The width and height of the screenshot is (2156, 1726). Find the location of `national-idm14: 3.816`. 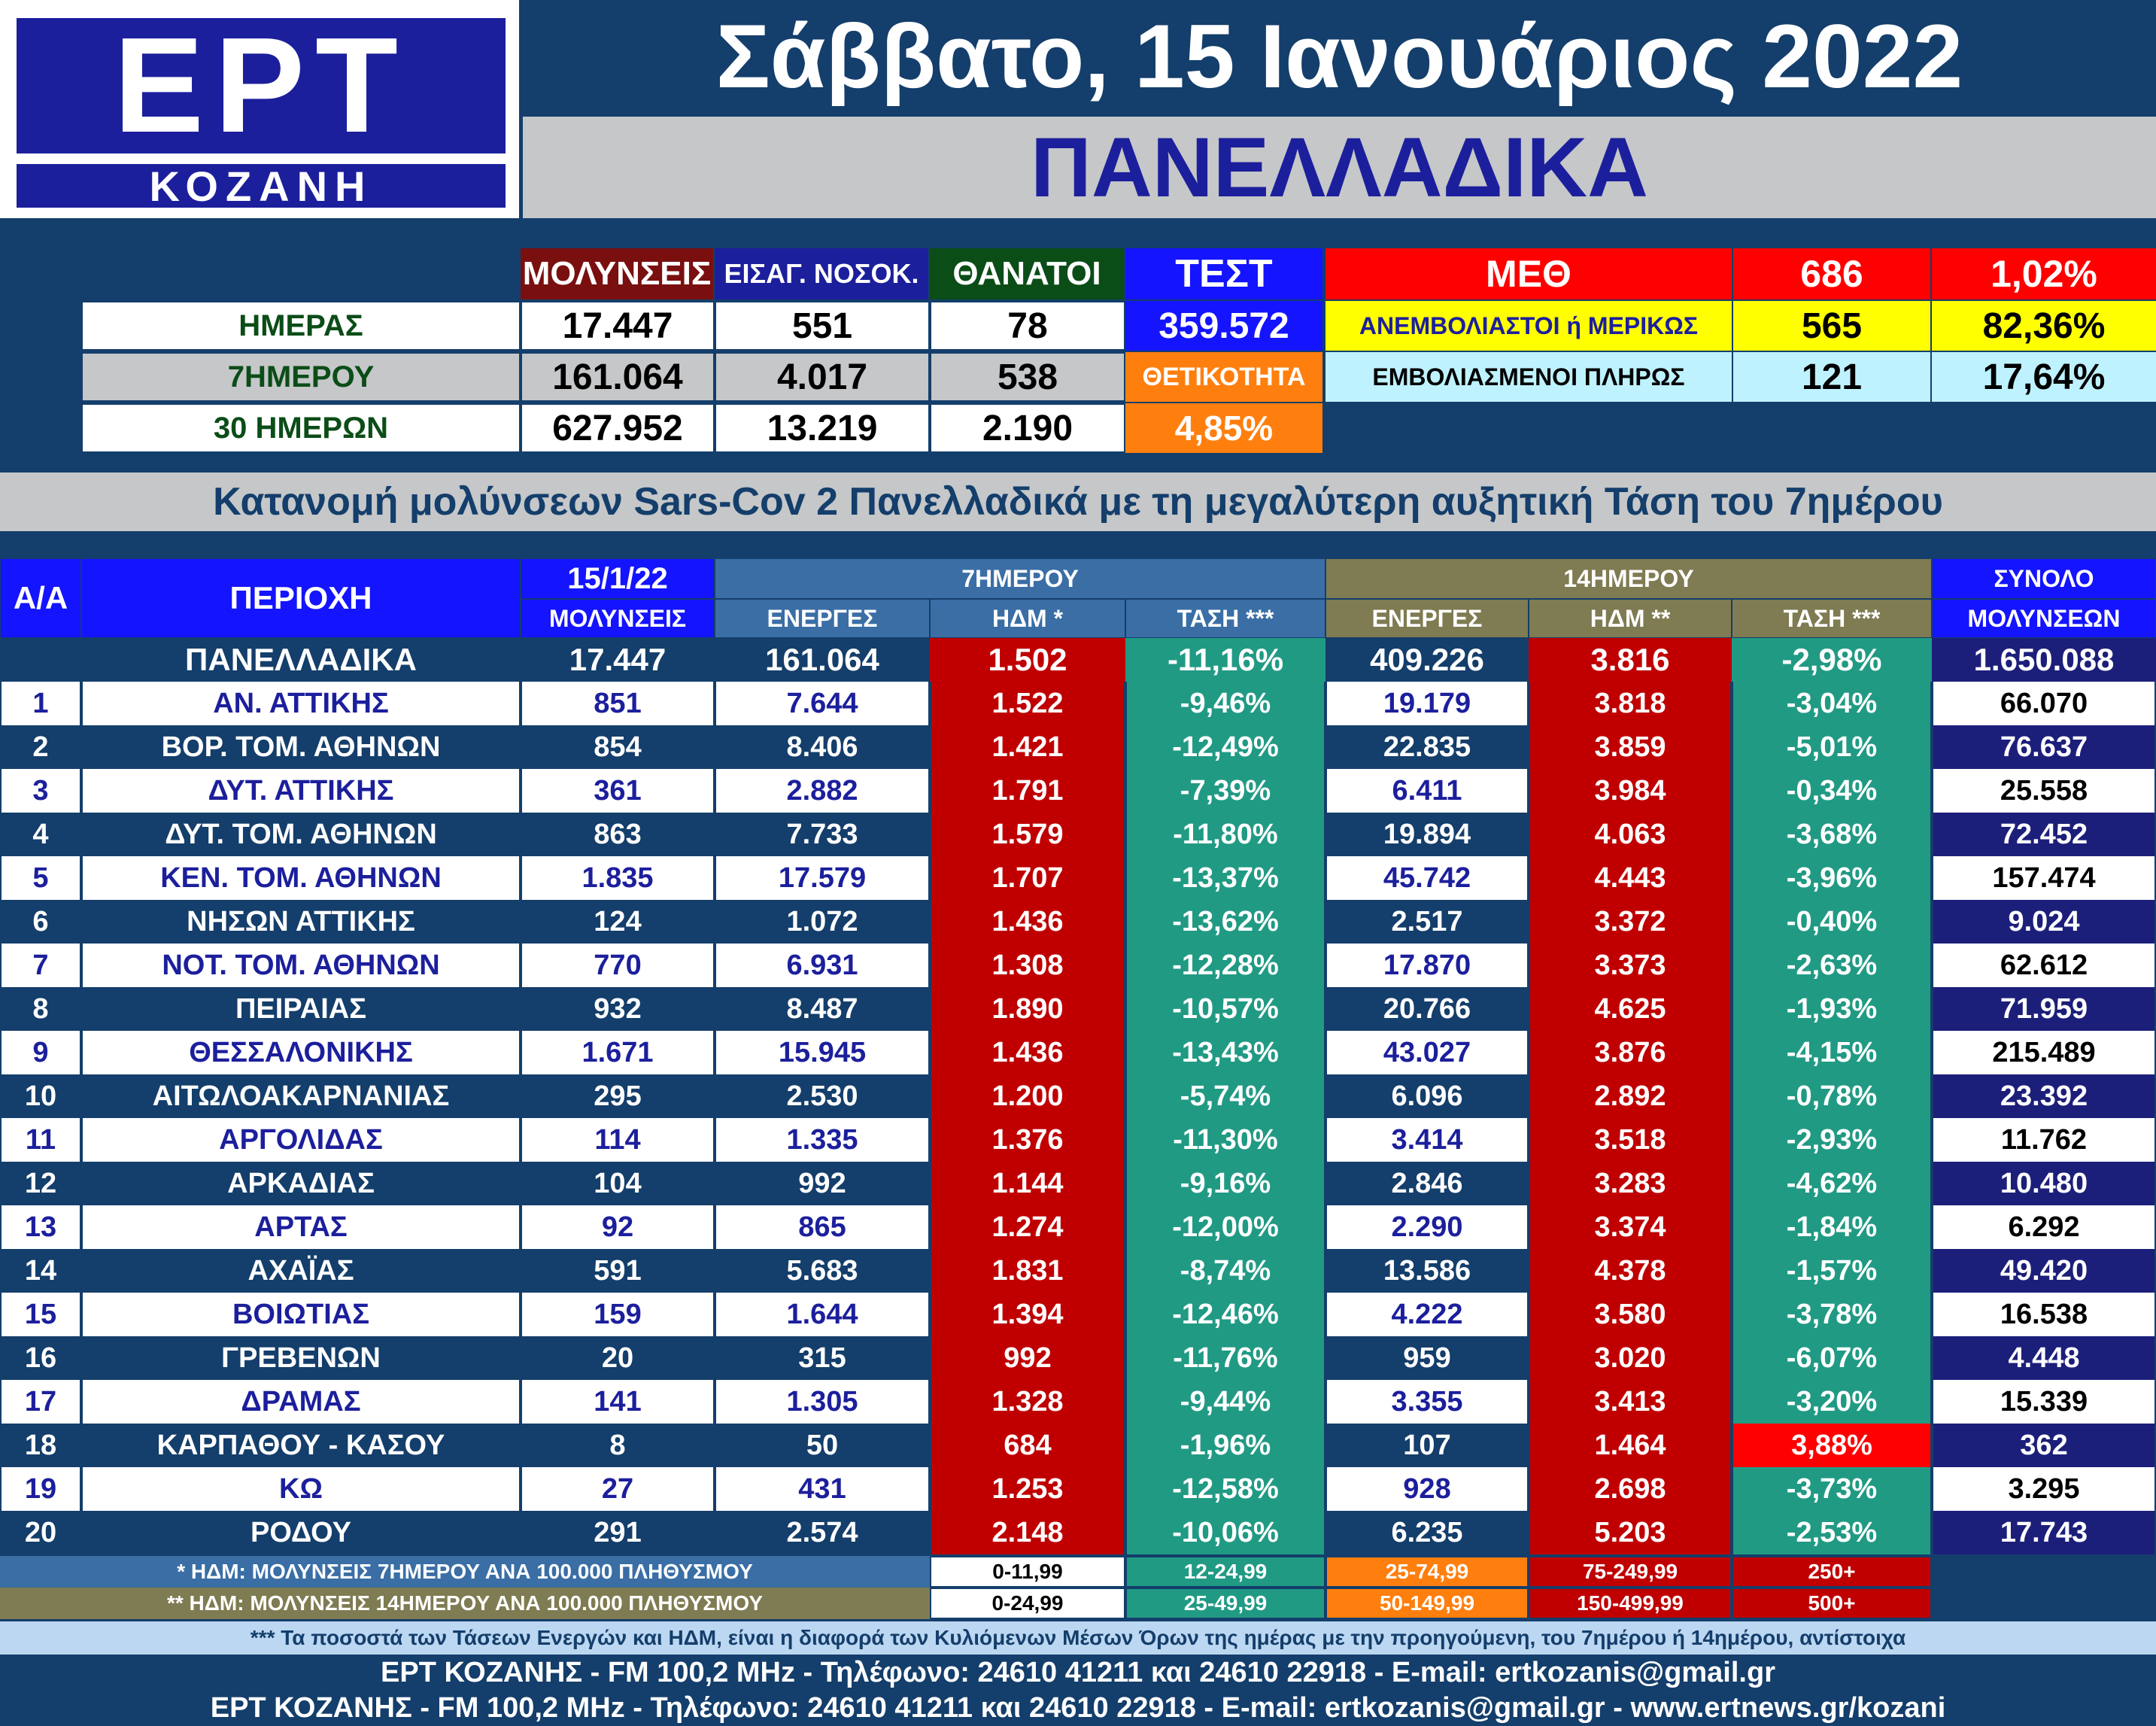

national-idm14: 3.816 is located at coordinates (1630, 660).